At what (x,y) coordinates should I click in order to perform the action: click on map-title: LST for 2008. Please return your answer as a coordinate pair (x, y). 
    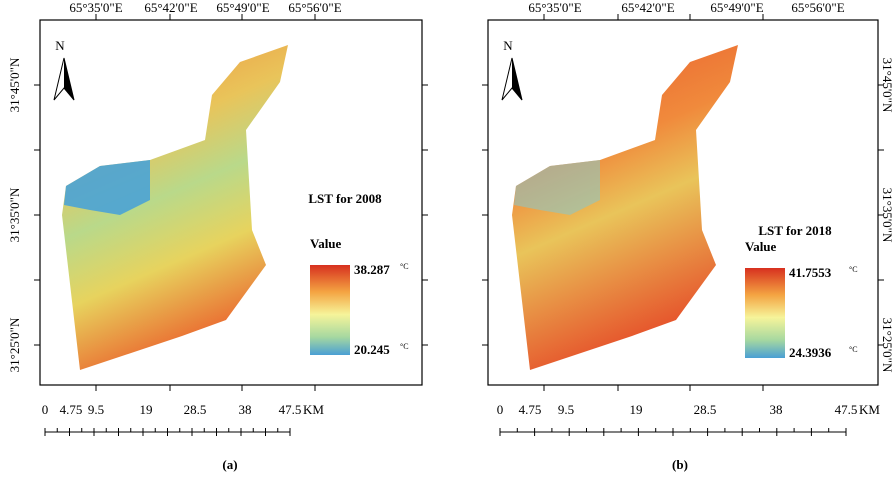
    Looking at the image, I should click on (345, 198).